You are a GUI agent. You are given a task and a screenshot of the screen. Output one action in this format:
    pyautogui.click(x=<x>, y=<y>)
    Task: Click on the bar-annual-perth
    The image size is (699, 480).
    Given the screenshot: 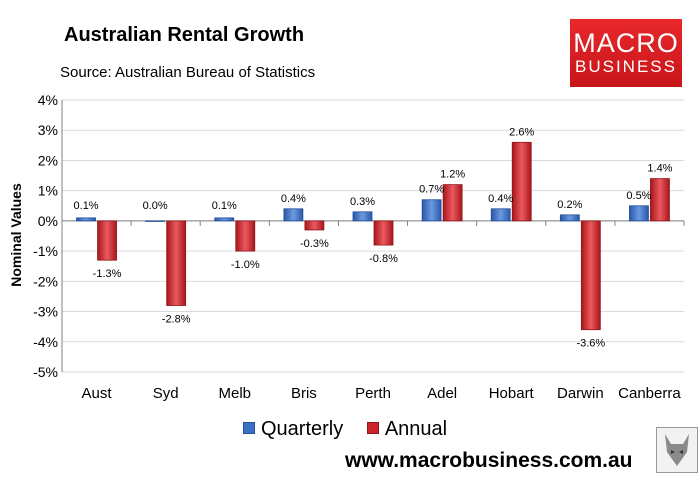 What is the action you would take?
    pyautogui.click(x=383, y=233)
    